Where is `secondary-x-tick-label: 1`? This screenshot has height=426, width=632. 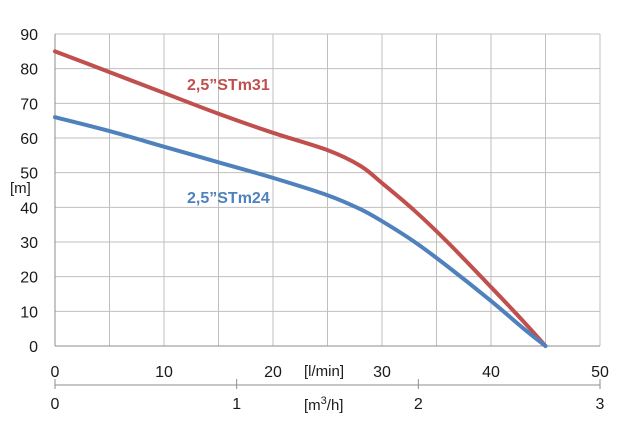 secondary-x-tick-label: 1 is located at coordinates (236, 404).